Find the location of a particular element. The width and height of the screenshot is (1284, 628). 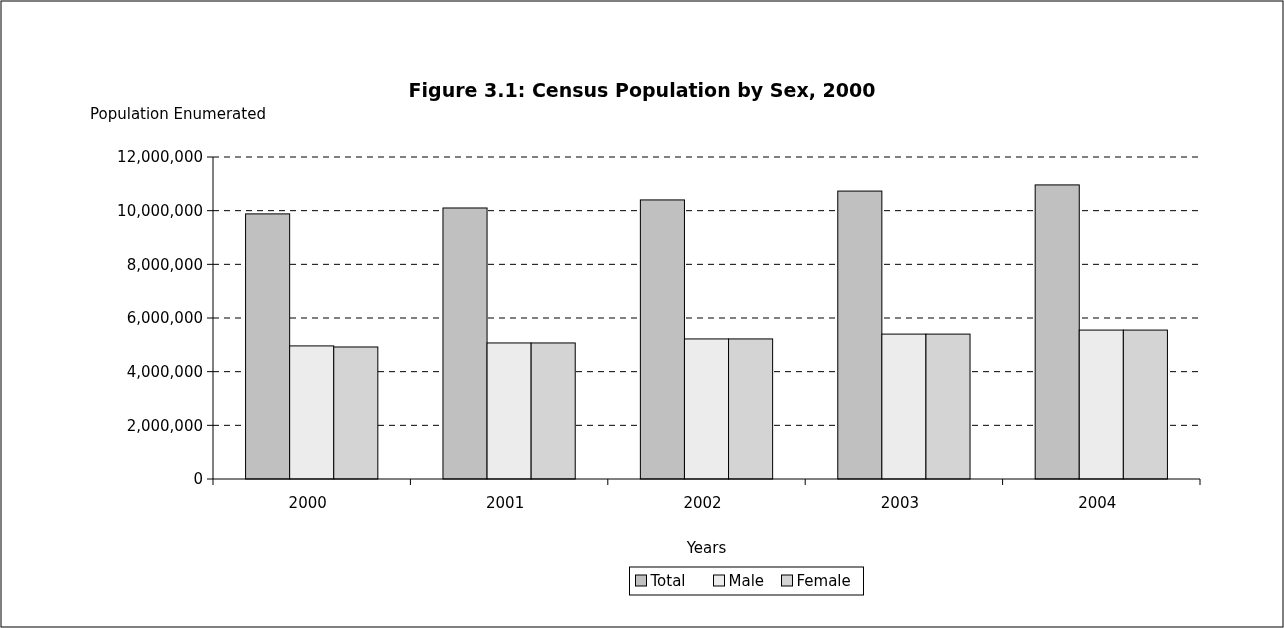

y-tick-label: 10,000,000 is located at coordinates (160, 210).